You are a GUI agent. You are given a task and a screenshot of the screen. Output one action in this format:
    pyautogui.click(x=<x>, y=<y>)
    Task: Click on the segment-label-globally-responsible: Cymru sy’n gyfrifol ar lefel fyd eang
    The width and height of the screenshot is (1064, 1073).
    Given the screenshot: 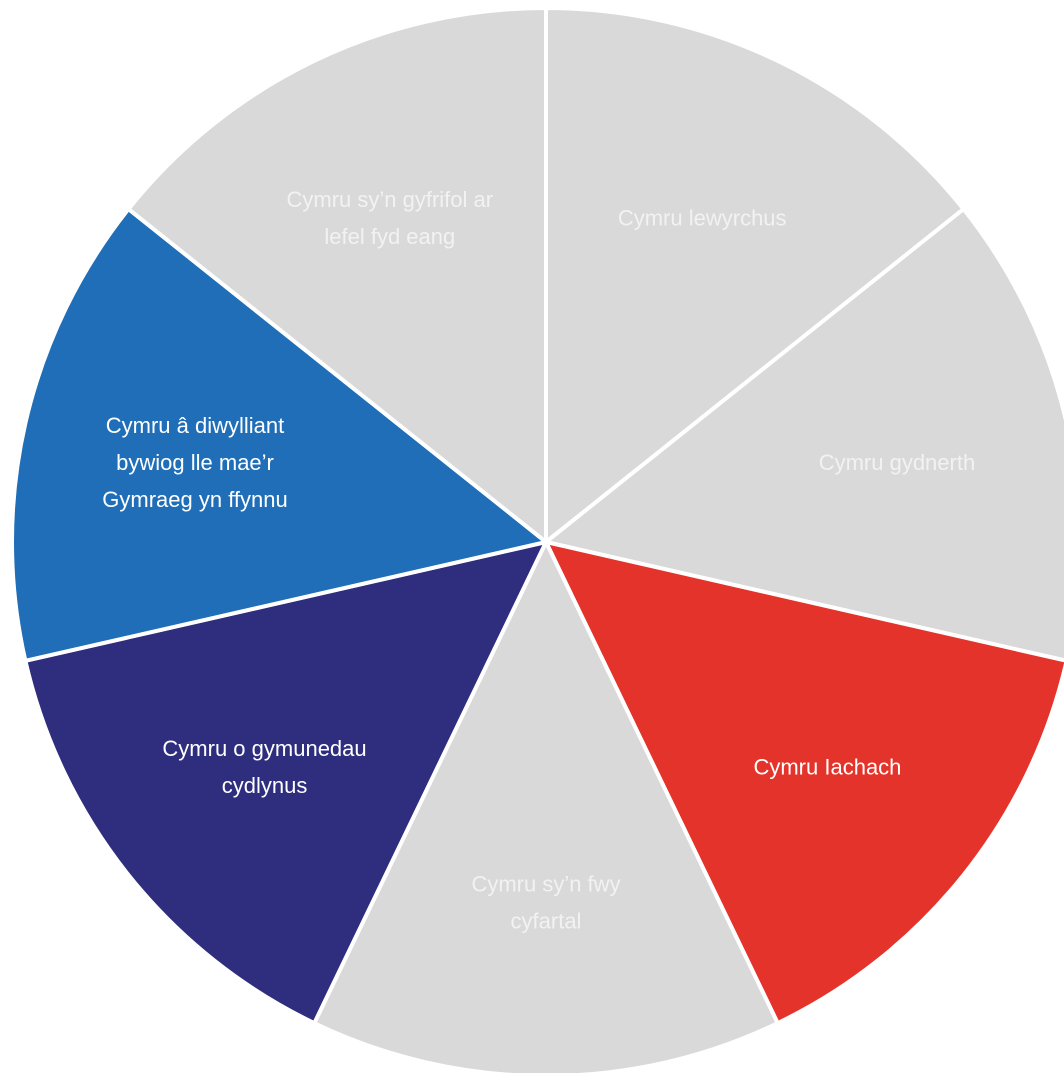 What is the action you would take?
    pyautogui.click(x=390, y=218)
    